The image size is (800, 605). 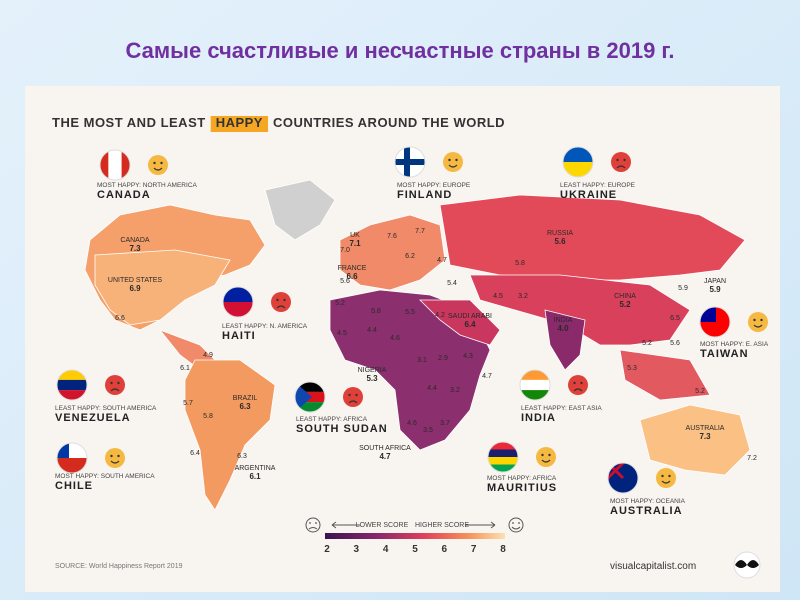 What do you see at coordinates (695, 440) in the screenshot?
I see `australia-shape` at bounding box center [695, 440].